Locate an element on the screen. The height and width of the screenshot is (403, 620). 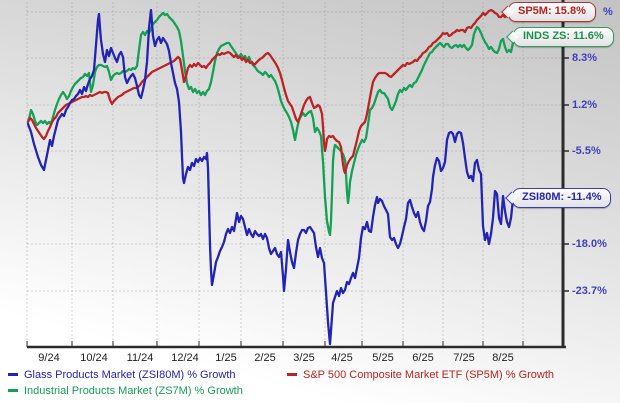
inds-zs-value-callout: INDS ZS: 11.6% is located at coordinates (563, 37).